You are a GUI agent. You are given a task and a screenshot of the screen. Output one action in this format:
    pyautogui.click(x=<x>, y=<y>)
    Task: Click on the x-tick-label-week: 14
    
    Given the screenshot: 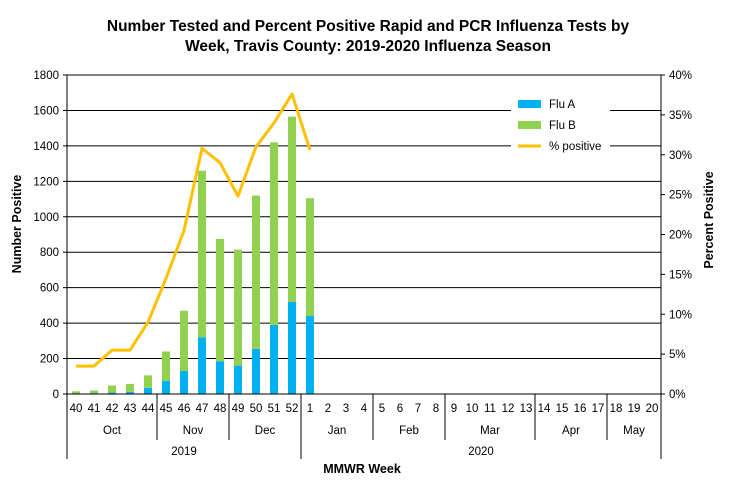 What is the action you would take?
    pyautogui.click(x=544, y=409)
    